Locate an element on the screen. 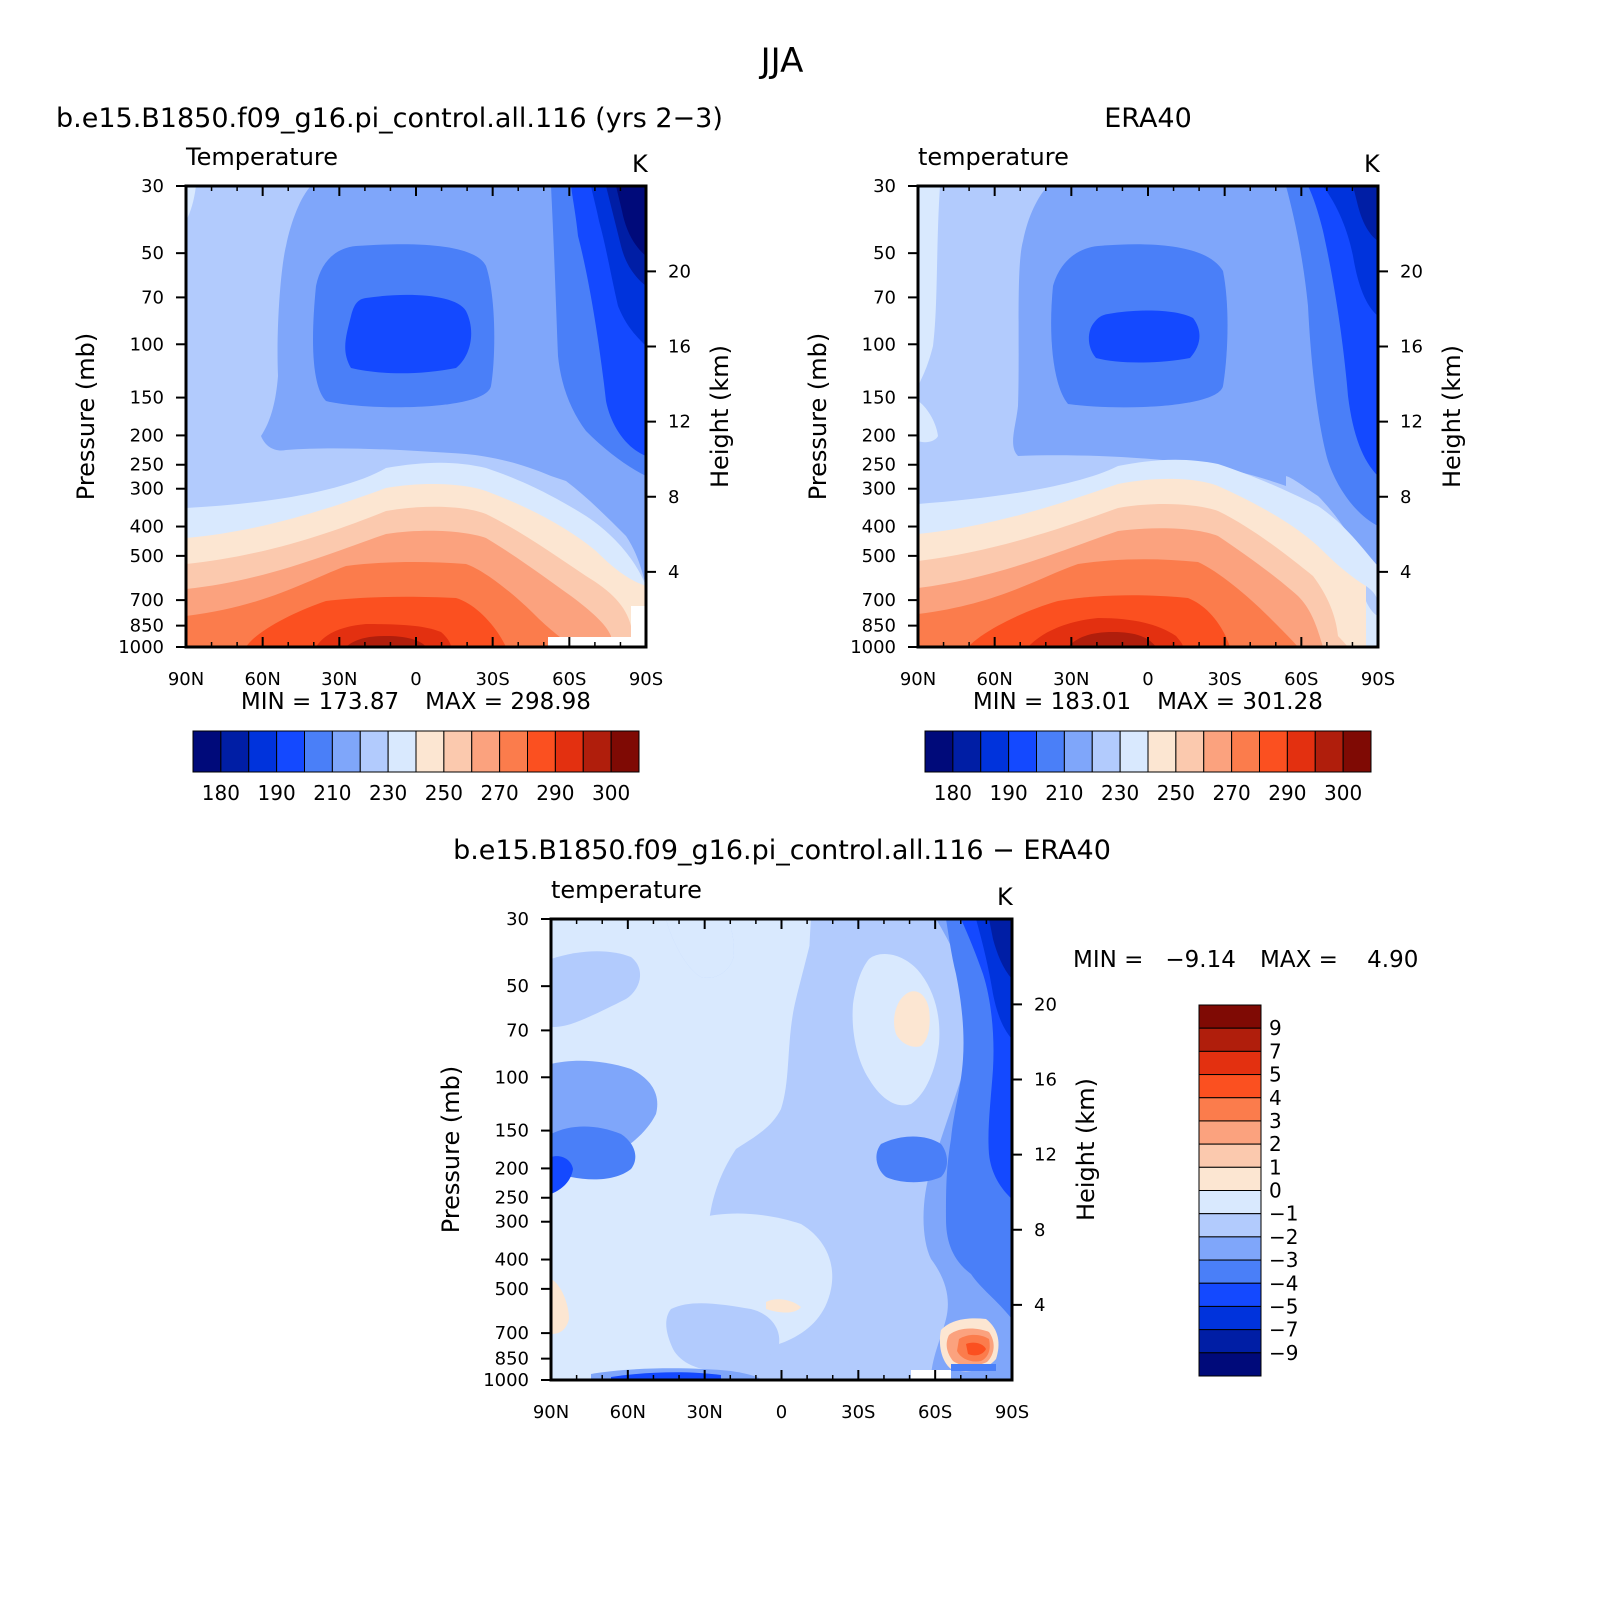 Image resolution: width=1619 pixels, height=1622 pixels. p2-x-tick-label: 0 is located at coordinates (781, 1412).